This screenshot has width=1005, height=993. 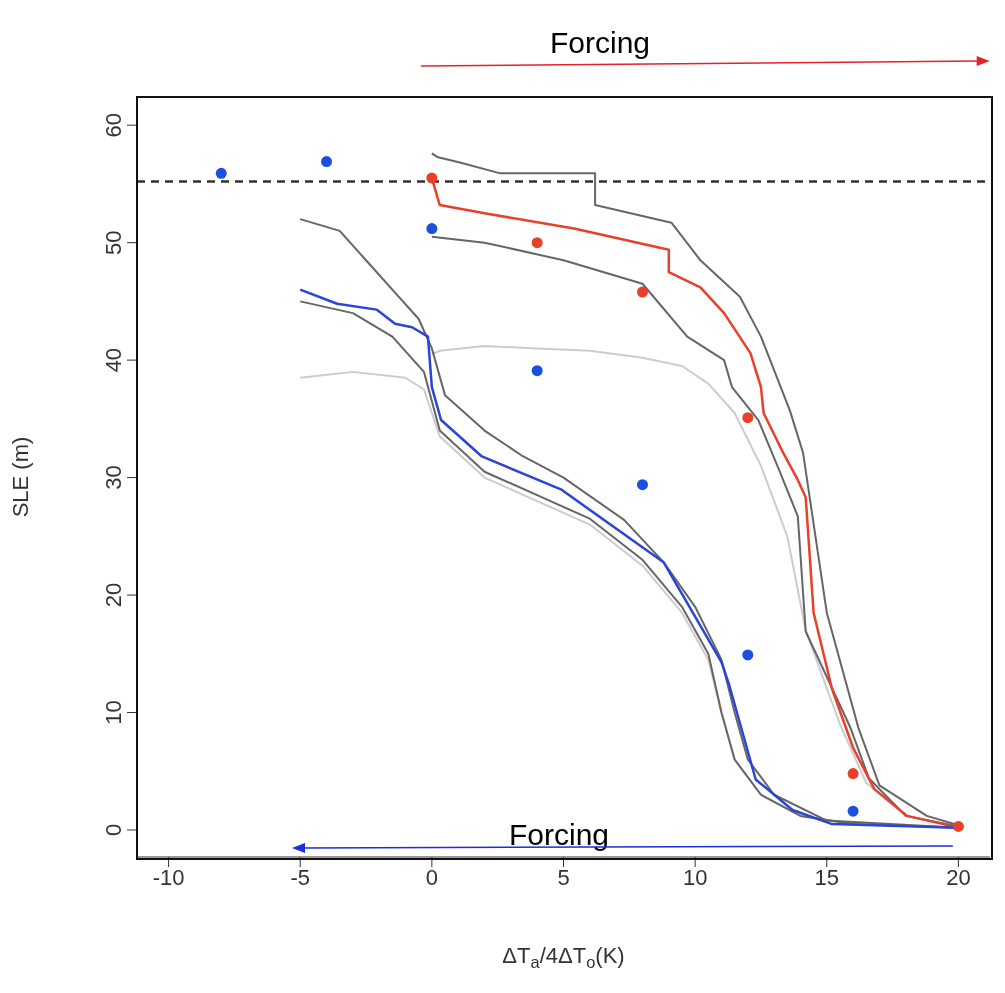 What do you see at coordinates (563, 877) in the screenshot?
I see `x-tick-label: 5` at bounding box center [563, 877].